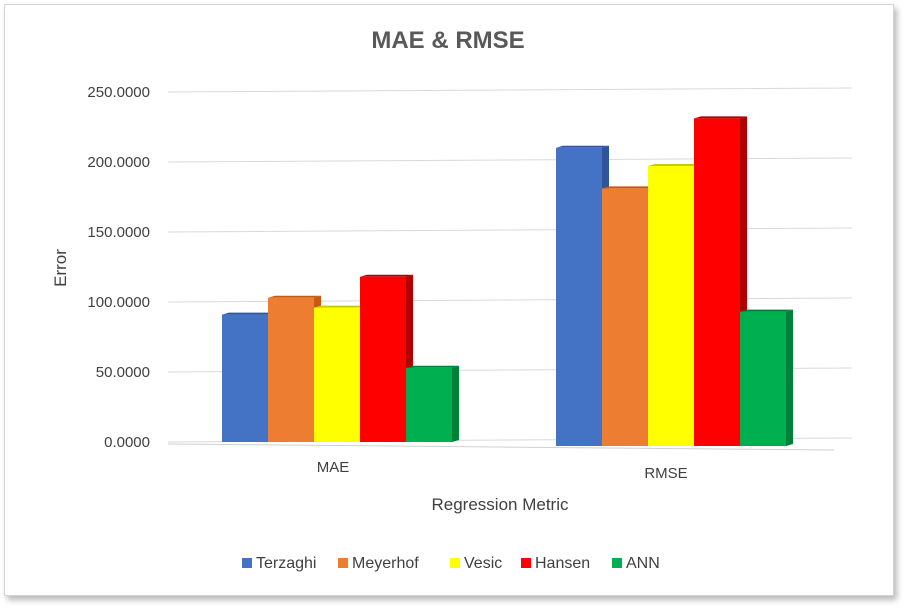 The image size is (904, 608). What do you see at coordinates (127, 442) in the screenshot?
I see `y-tick-label: 0.0000` at bounding box center [127, 442].